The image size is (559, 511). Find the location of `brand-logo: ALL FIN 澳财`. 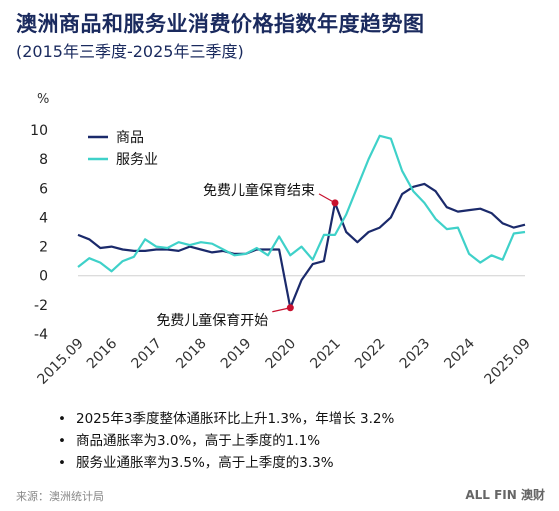

brand-logo: ALL FIN 澳财 is located at coordinates (505, 495).